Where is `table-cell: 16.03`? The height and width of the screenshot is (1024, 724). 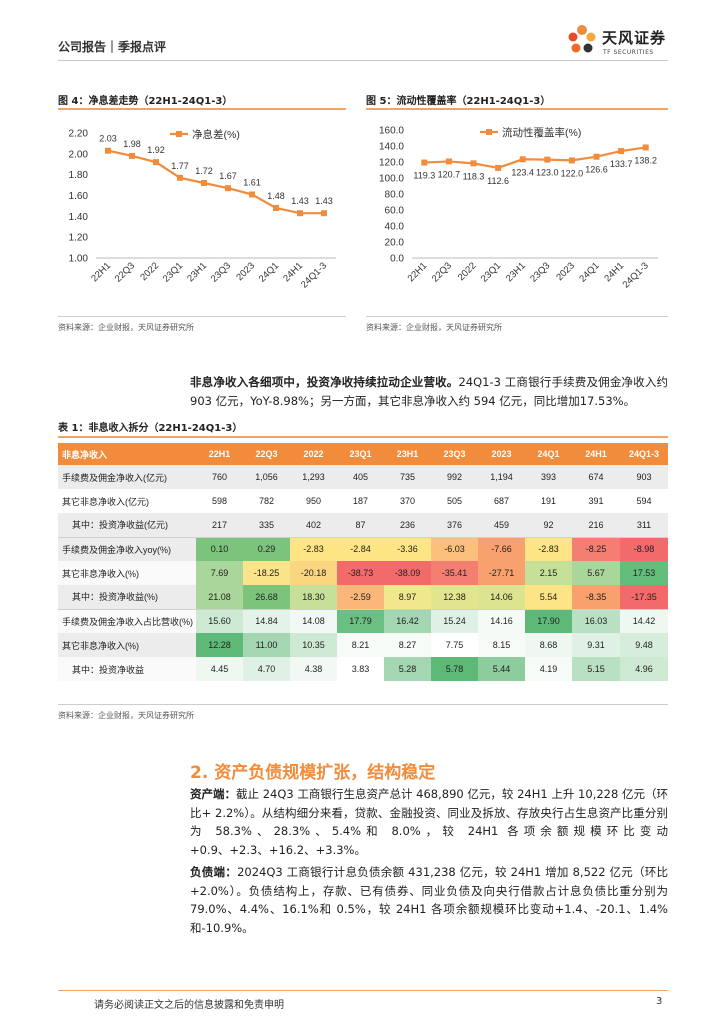 table-cell: 16.03 is located at coordinates (596, 620).